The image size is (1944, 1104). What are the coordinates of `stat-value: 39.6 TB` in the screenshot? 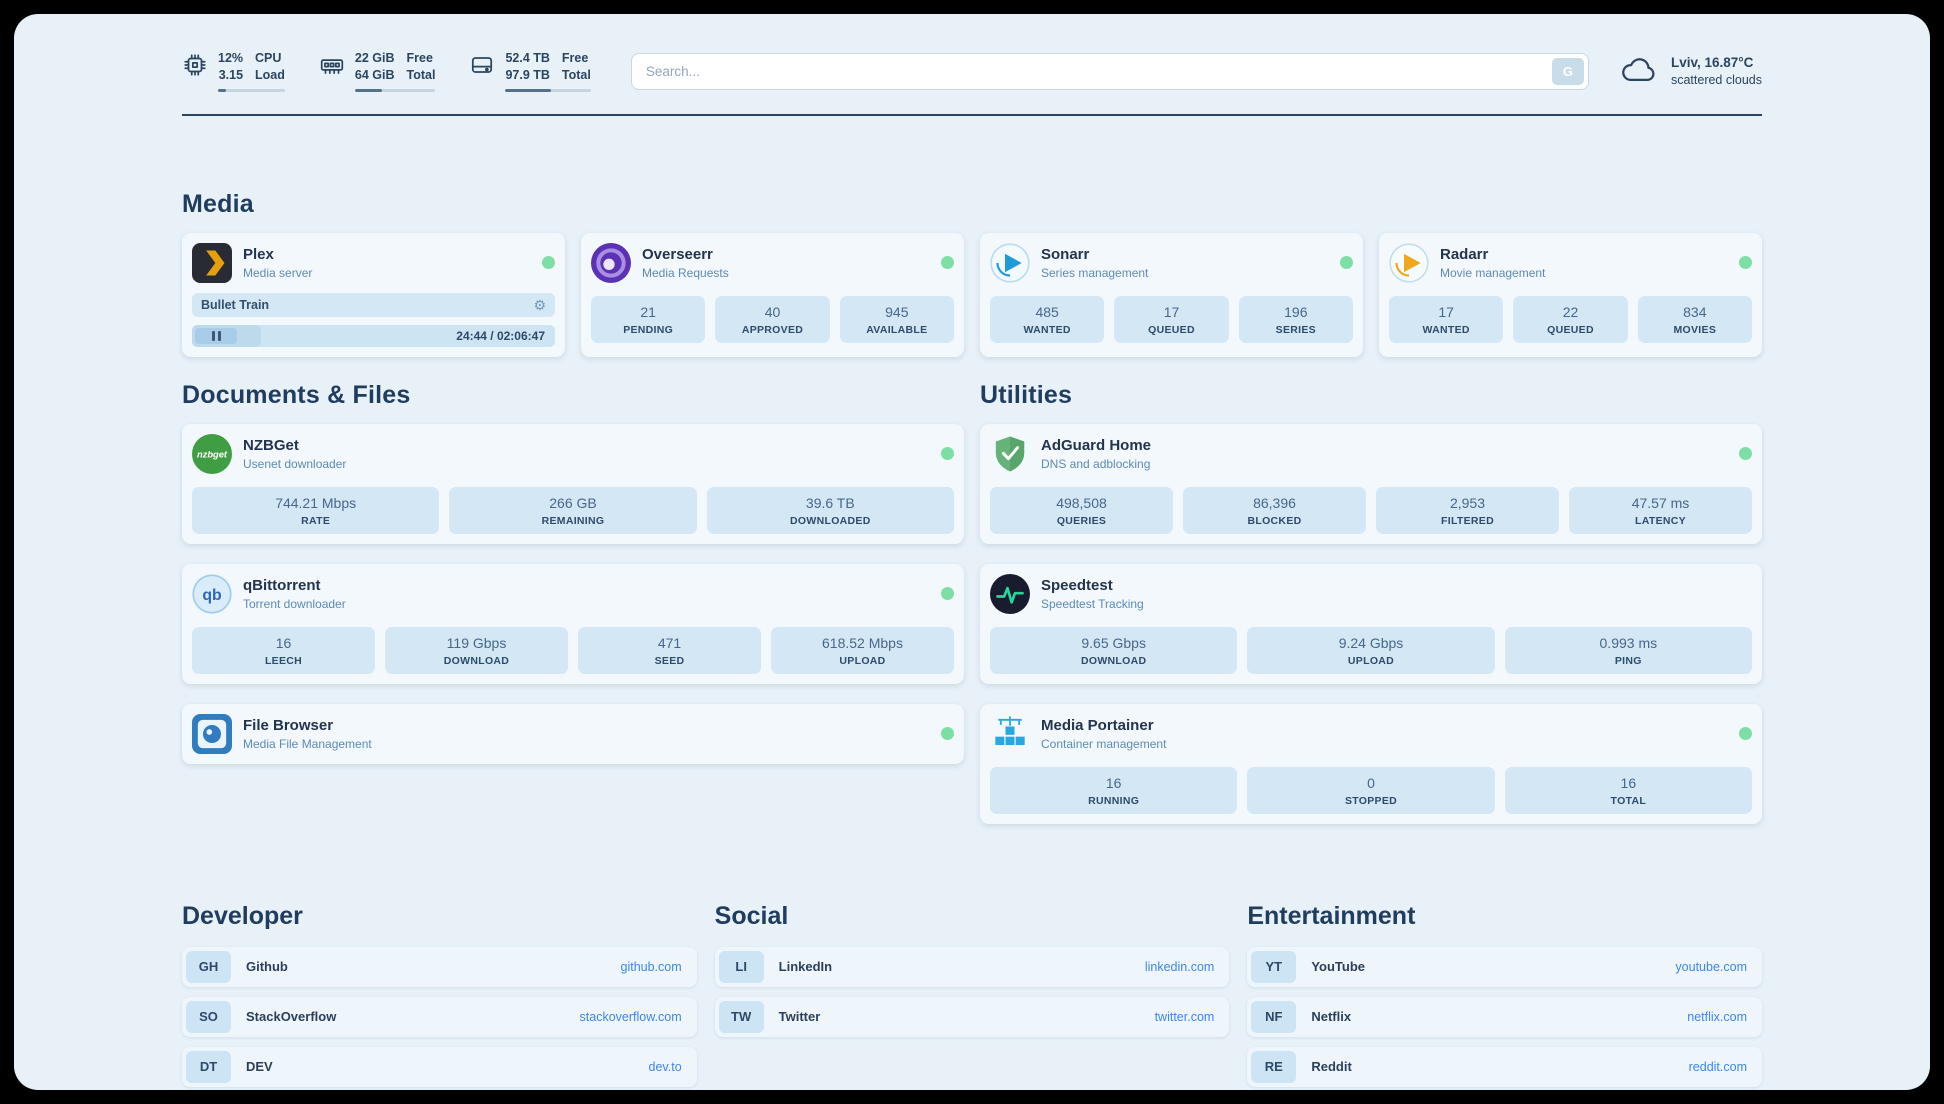 It's located at (830, 502).